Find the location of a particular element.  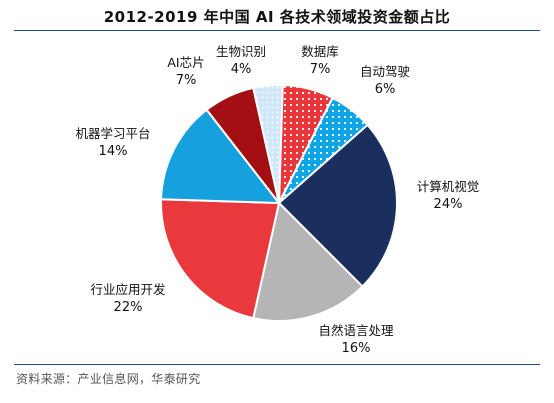

slice-value-4: 22% is located at coordinates (128, 307).